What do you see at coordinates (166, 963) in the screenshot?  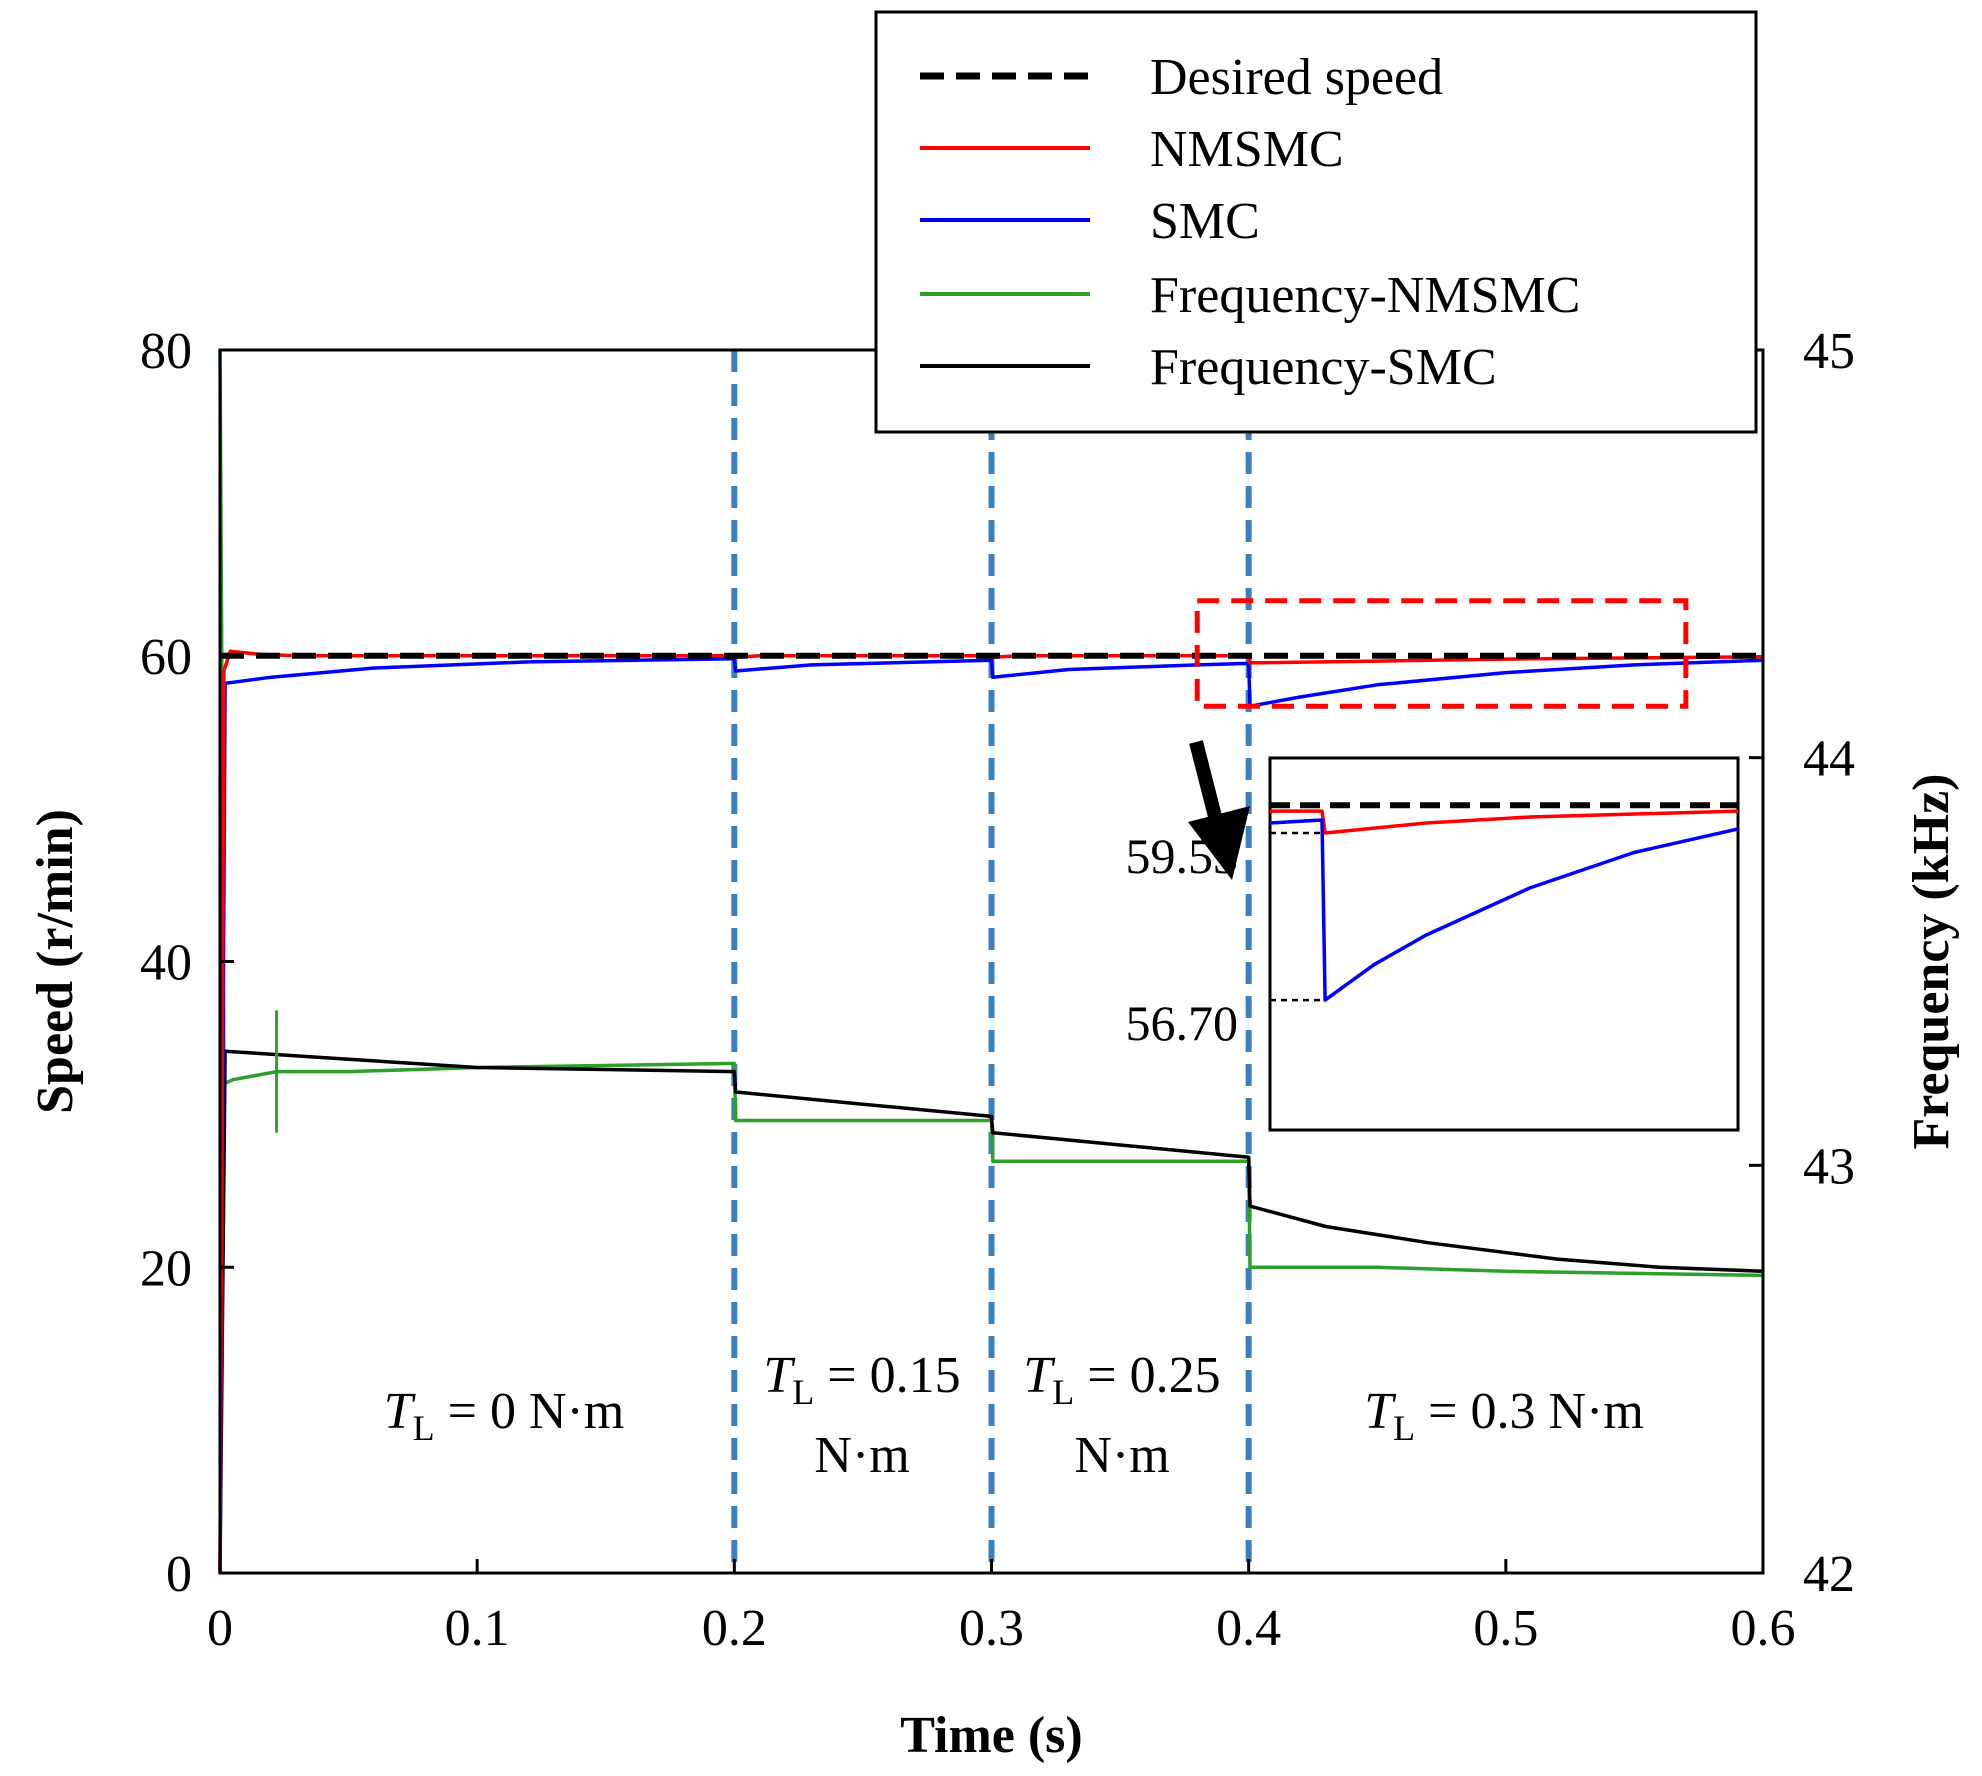 I see `y-tick-label: 40` at bounding box center [166, 963].